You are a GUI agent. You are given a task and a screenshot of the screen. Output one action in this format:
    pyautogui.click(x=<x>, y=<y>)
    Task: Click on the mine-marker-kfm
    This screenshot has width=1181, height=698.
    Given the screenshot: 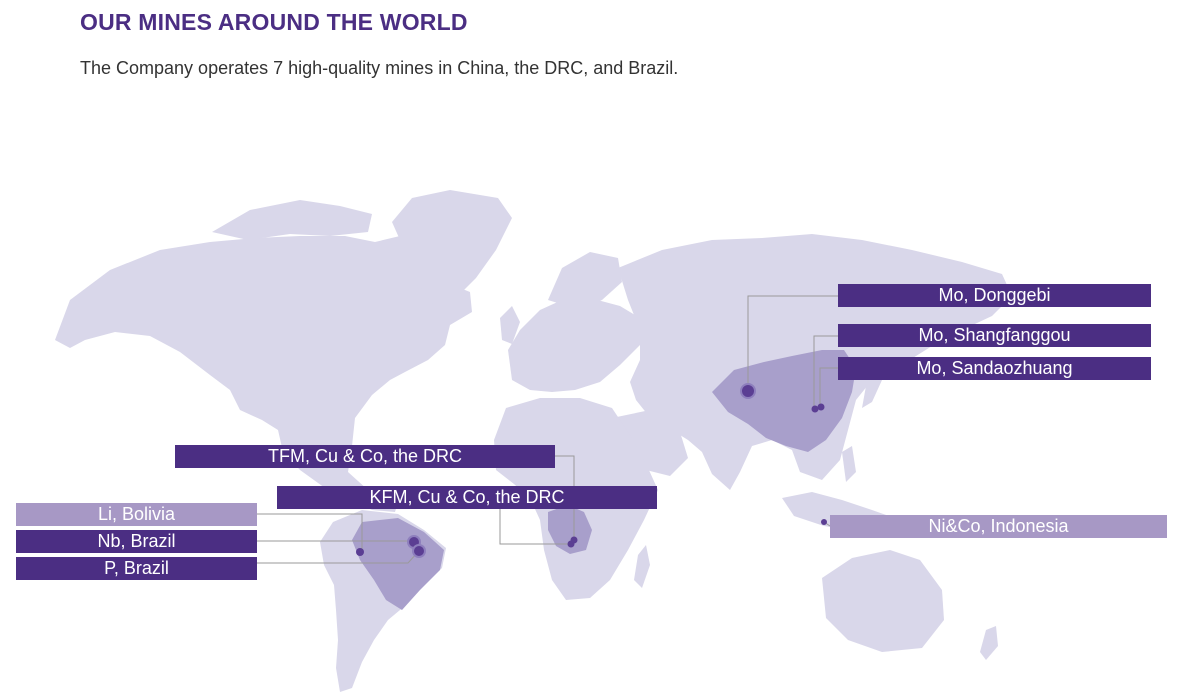 What is the action you would take?
    pyautogui.click(x=571, y=544)
    